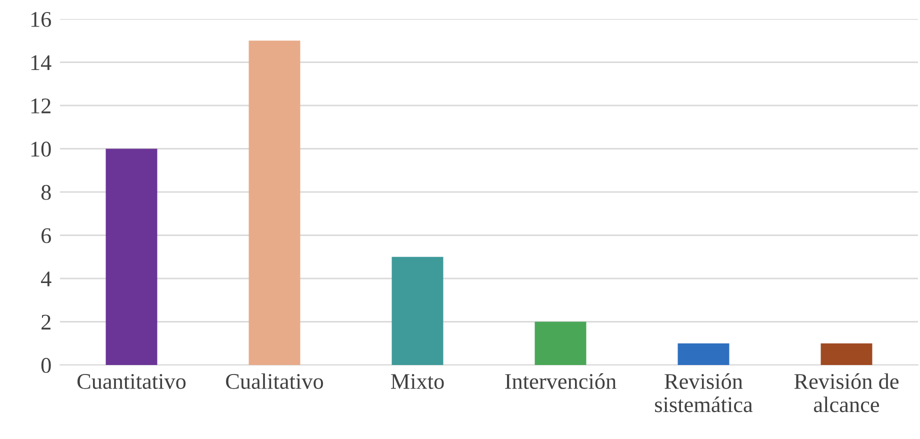 The image size is (920, 439). Describe the element at coordinates (41, 19) in the screenshot. I see `y-tick-label: 16` at that location.